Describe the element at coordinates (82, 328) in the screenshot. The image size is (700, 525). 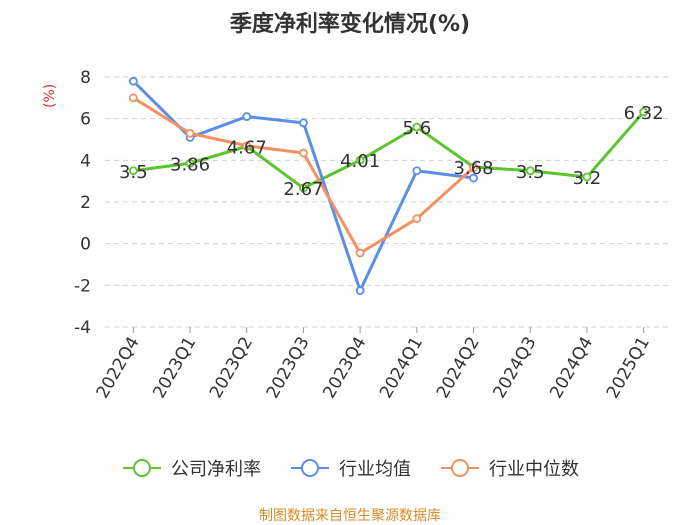
I see `y-tick-label: -4` at that location.